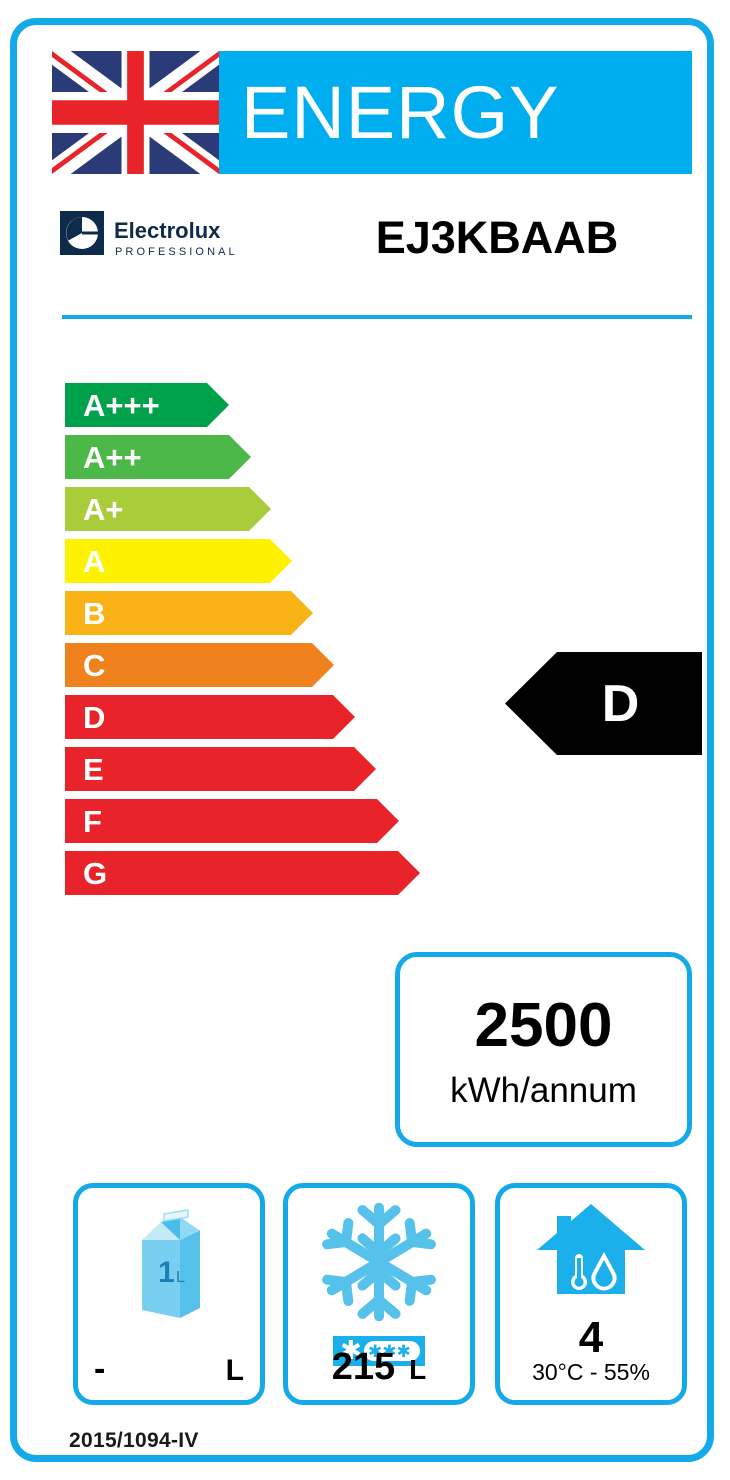 This screenshot has width=730, height=1480. What do you see at coordinates (620, 703) in the screenshot?
I see `rating-class-letter: D` at bounding box center [620, 703].